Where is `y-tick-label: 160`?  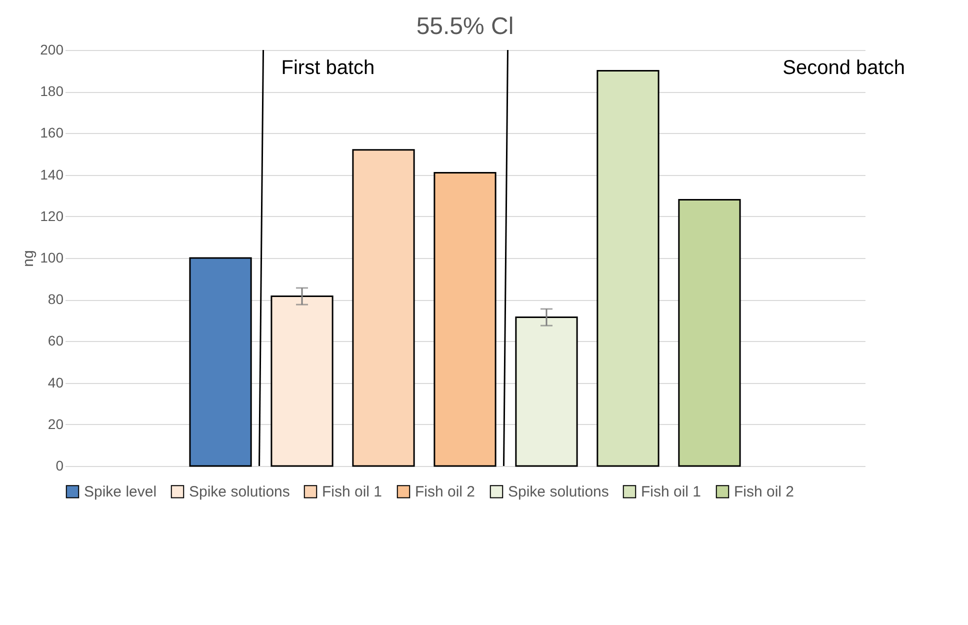
y-tick-label: 160 is located at coordinates (52, 132).